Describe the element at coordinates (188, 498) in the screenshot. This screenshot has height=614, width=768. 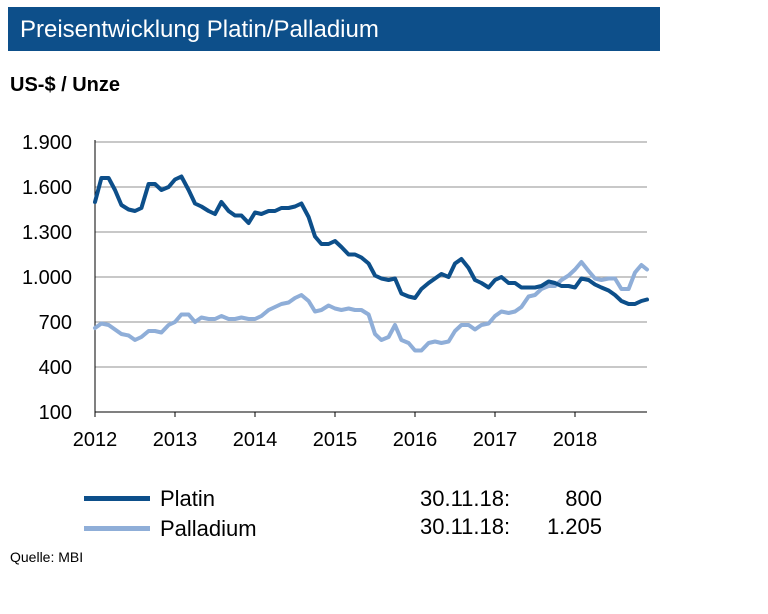
I see `legend-label-platin: Platin` at that location.